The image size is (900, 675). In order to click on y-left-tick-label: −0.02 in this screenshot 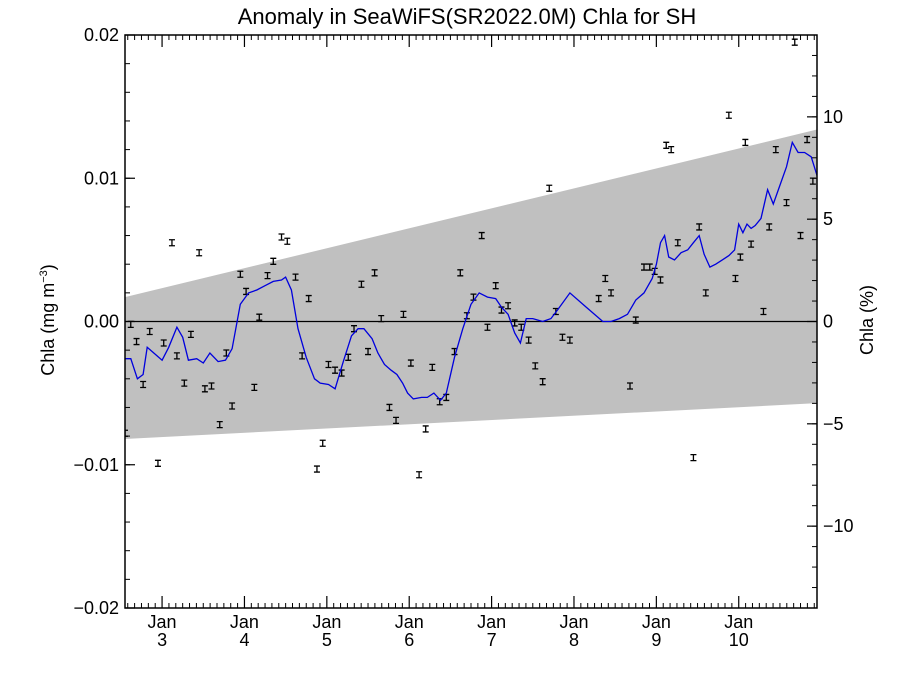, I will do `click(96, 608)`.